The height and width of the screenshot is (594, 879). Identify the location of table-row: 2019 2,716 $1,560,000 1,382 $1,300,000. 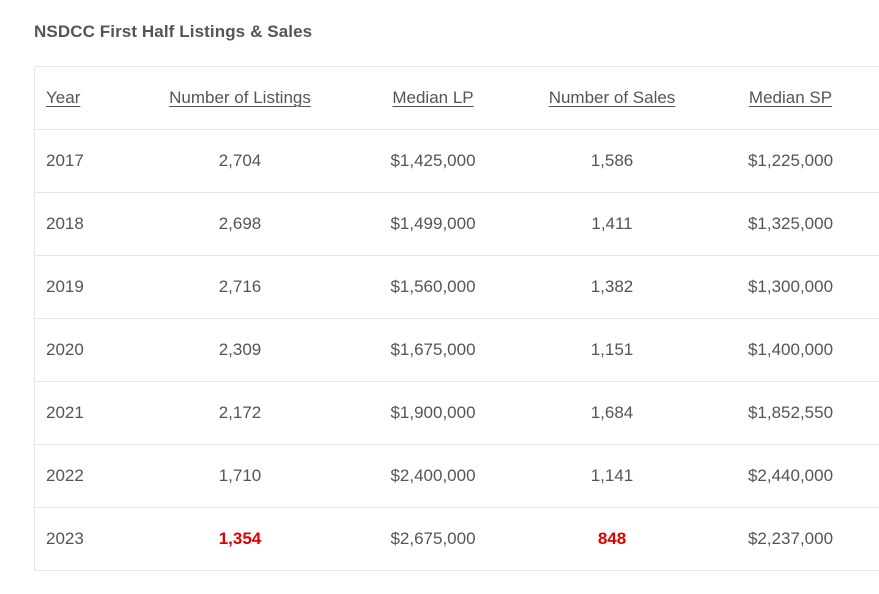
(456, 287).